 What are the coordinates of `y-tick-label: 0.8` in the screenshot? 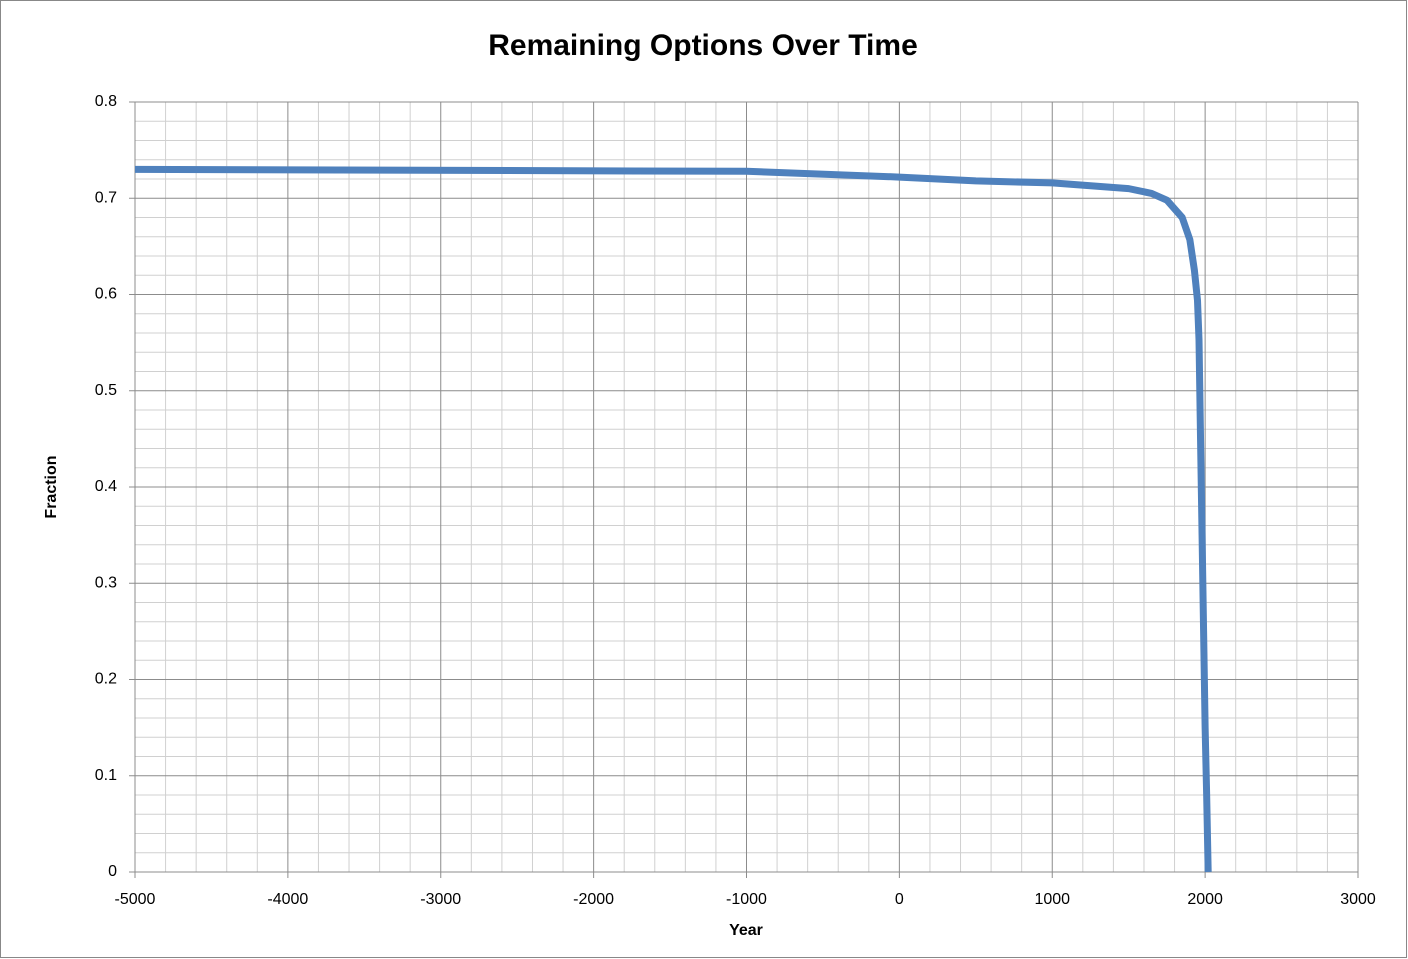 It's located at (106, 101).